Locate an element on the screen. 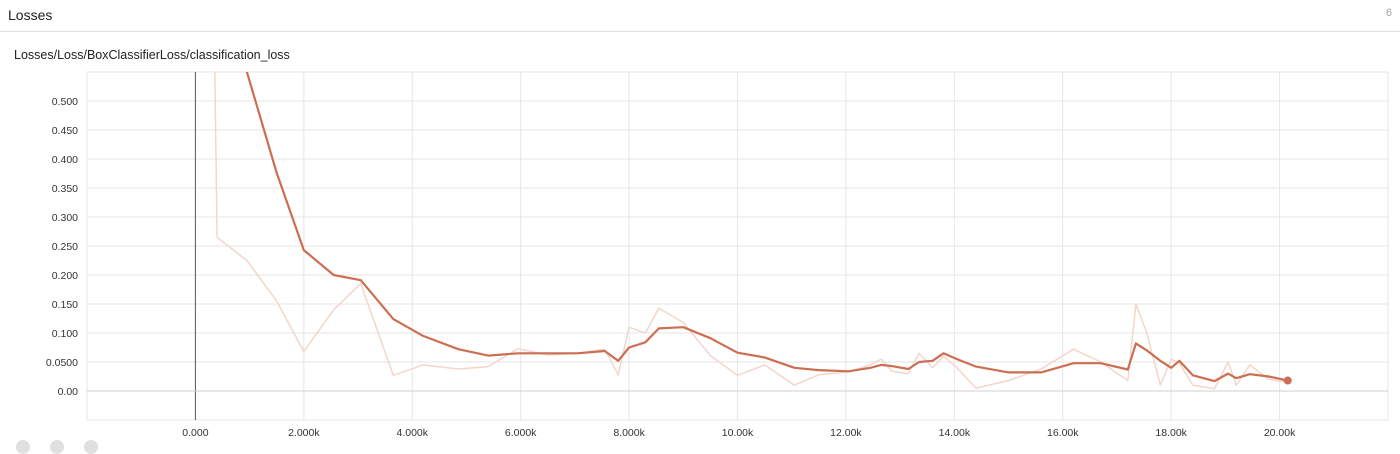 The image size is (1400, 454). fit-domain-icon is located at coordinates (91, 447).